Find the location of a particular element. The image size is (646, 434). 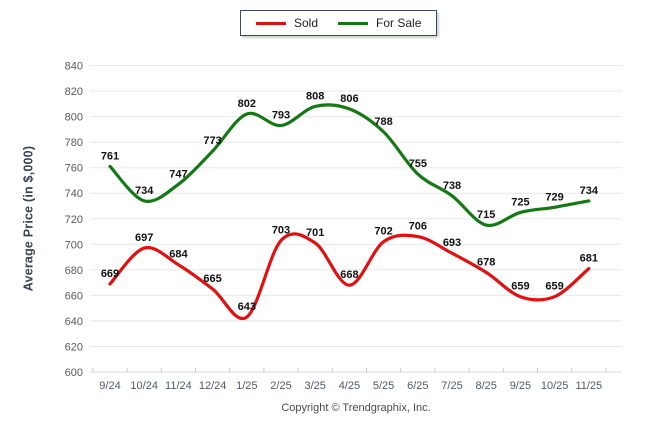

legend-item-sold: Sold is located at coordinates (287, 23).